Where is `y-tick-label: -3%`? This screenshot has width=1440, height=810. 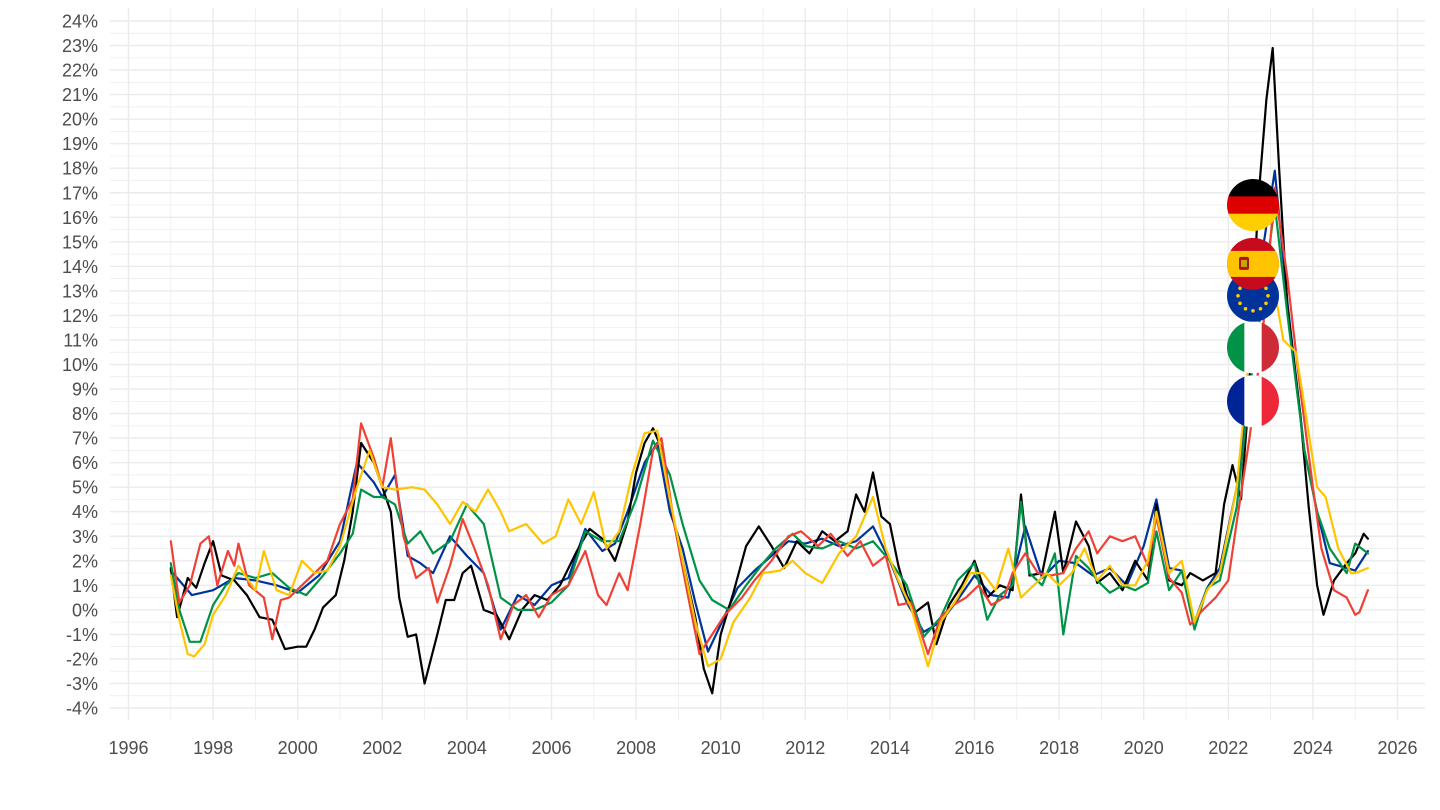
y-tick-label: -3% is located at coordinates (82, 684).